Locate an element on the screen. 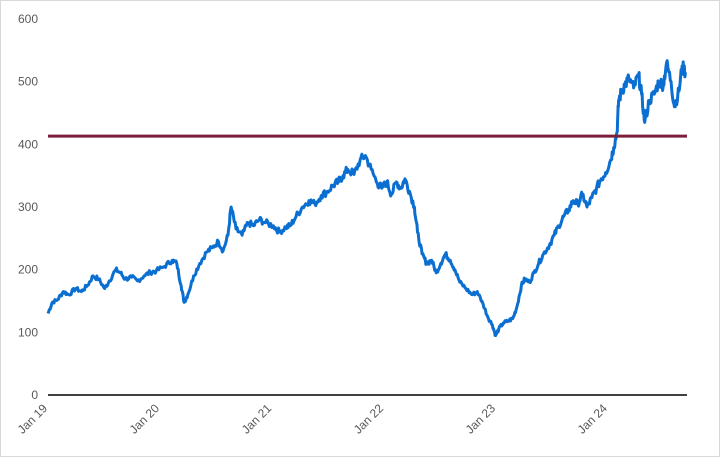 This screenshot has height=457, width=720. x-tick-label: Jan 20 is located at coordinates (145, 419).